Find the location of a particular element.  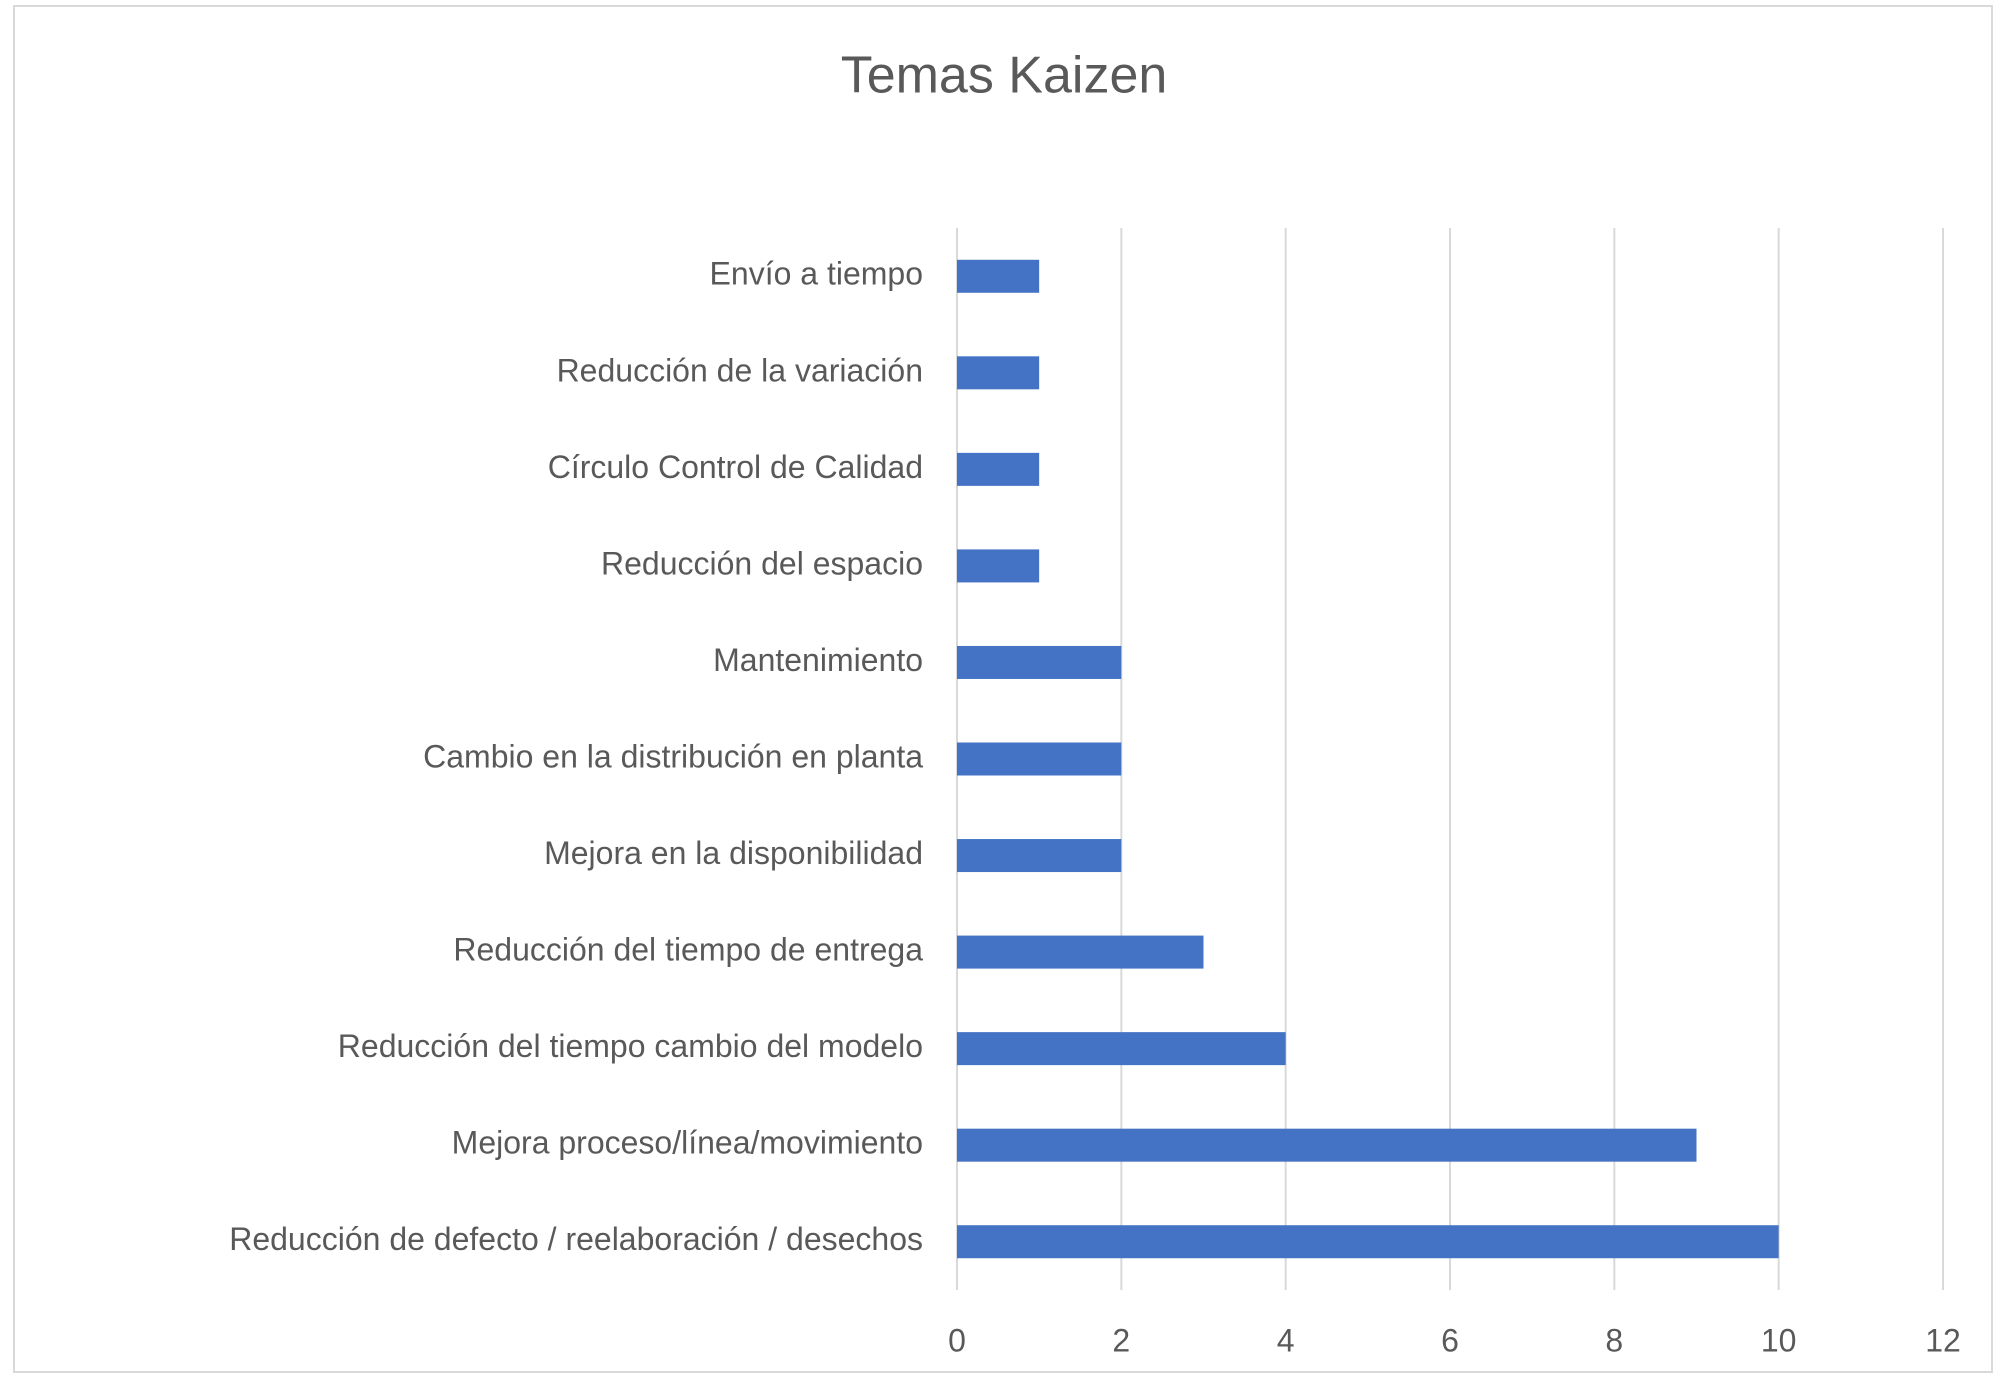

x-tick-label: 12 is located at coordinates (1943, 1340).